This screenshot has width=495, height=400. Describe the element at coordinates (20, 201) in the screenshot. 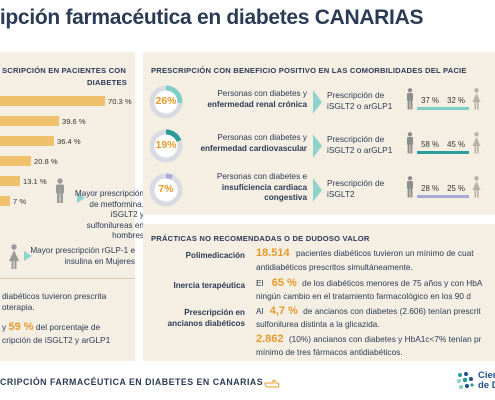

I see `prescription-bar-label: 7 %` at that location.